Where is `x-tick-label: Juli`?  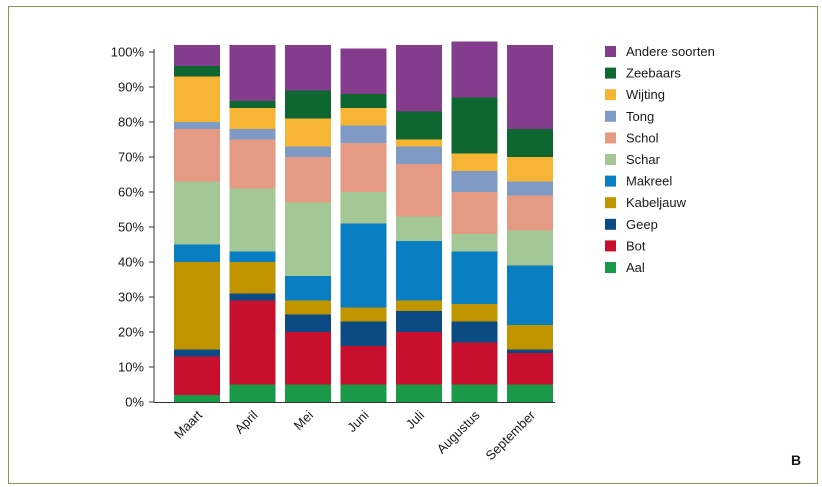 x-tick-label: Juli is located at coordinates (415, 419).